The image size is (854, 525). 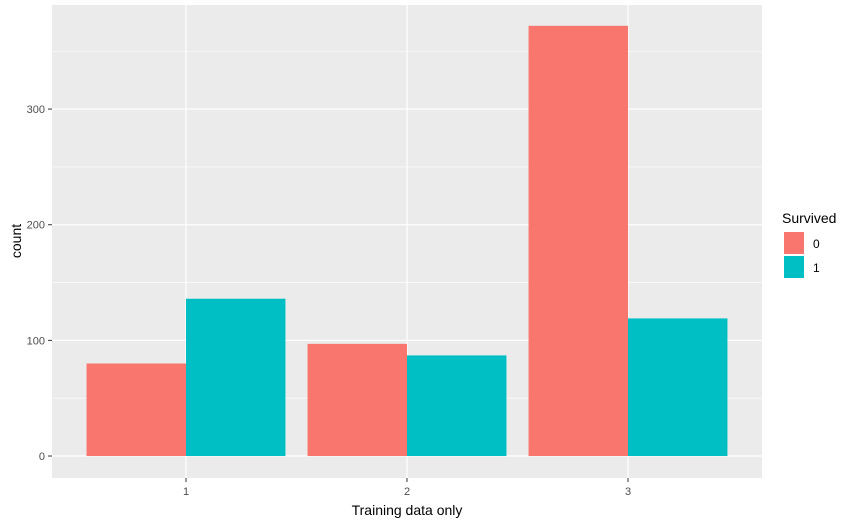 What do you see at coordinates (628, 492) in the screenshot?
I see `x-tick-label: 3` at bounding box center [628, 492].